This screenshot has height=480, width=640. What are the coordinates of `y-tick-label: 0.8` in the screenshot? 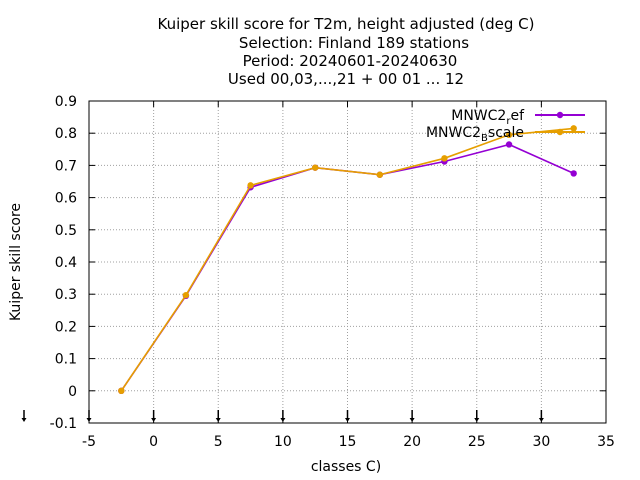 It's located at (66, 134).